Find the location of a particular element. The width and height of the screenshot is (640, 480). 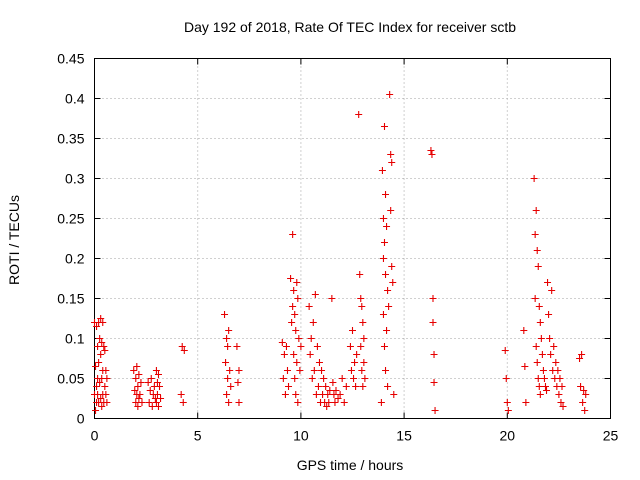

y-axis-label: ROTI / TECUs is located at coordinates (14, 240).